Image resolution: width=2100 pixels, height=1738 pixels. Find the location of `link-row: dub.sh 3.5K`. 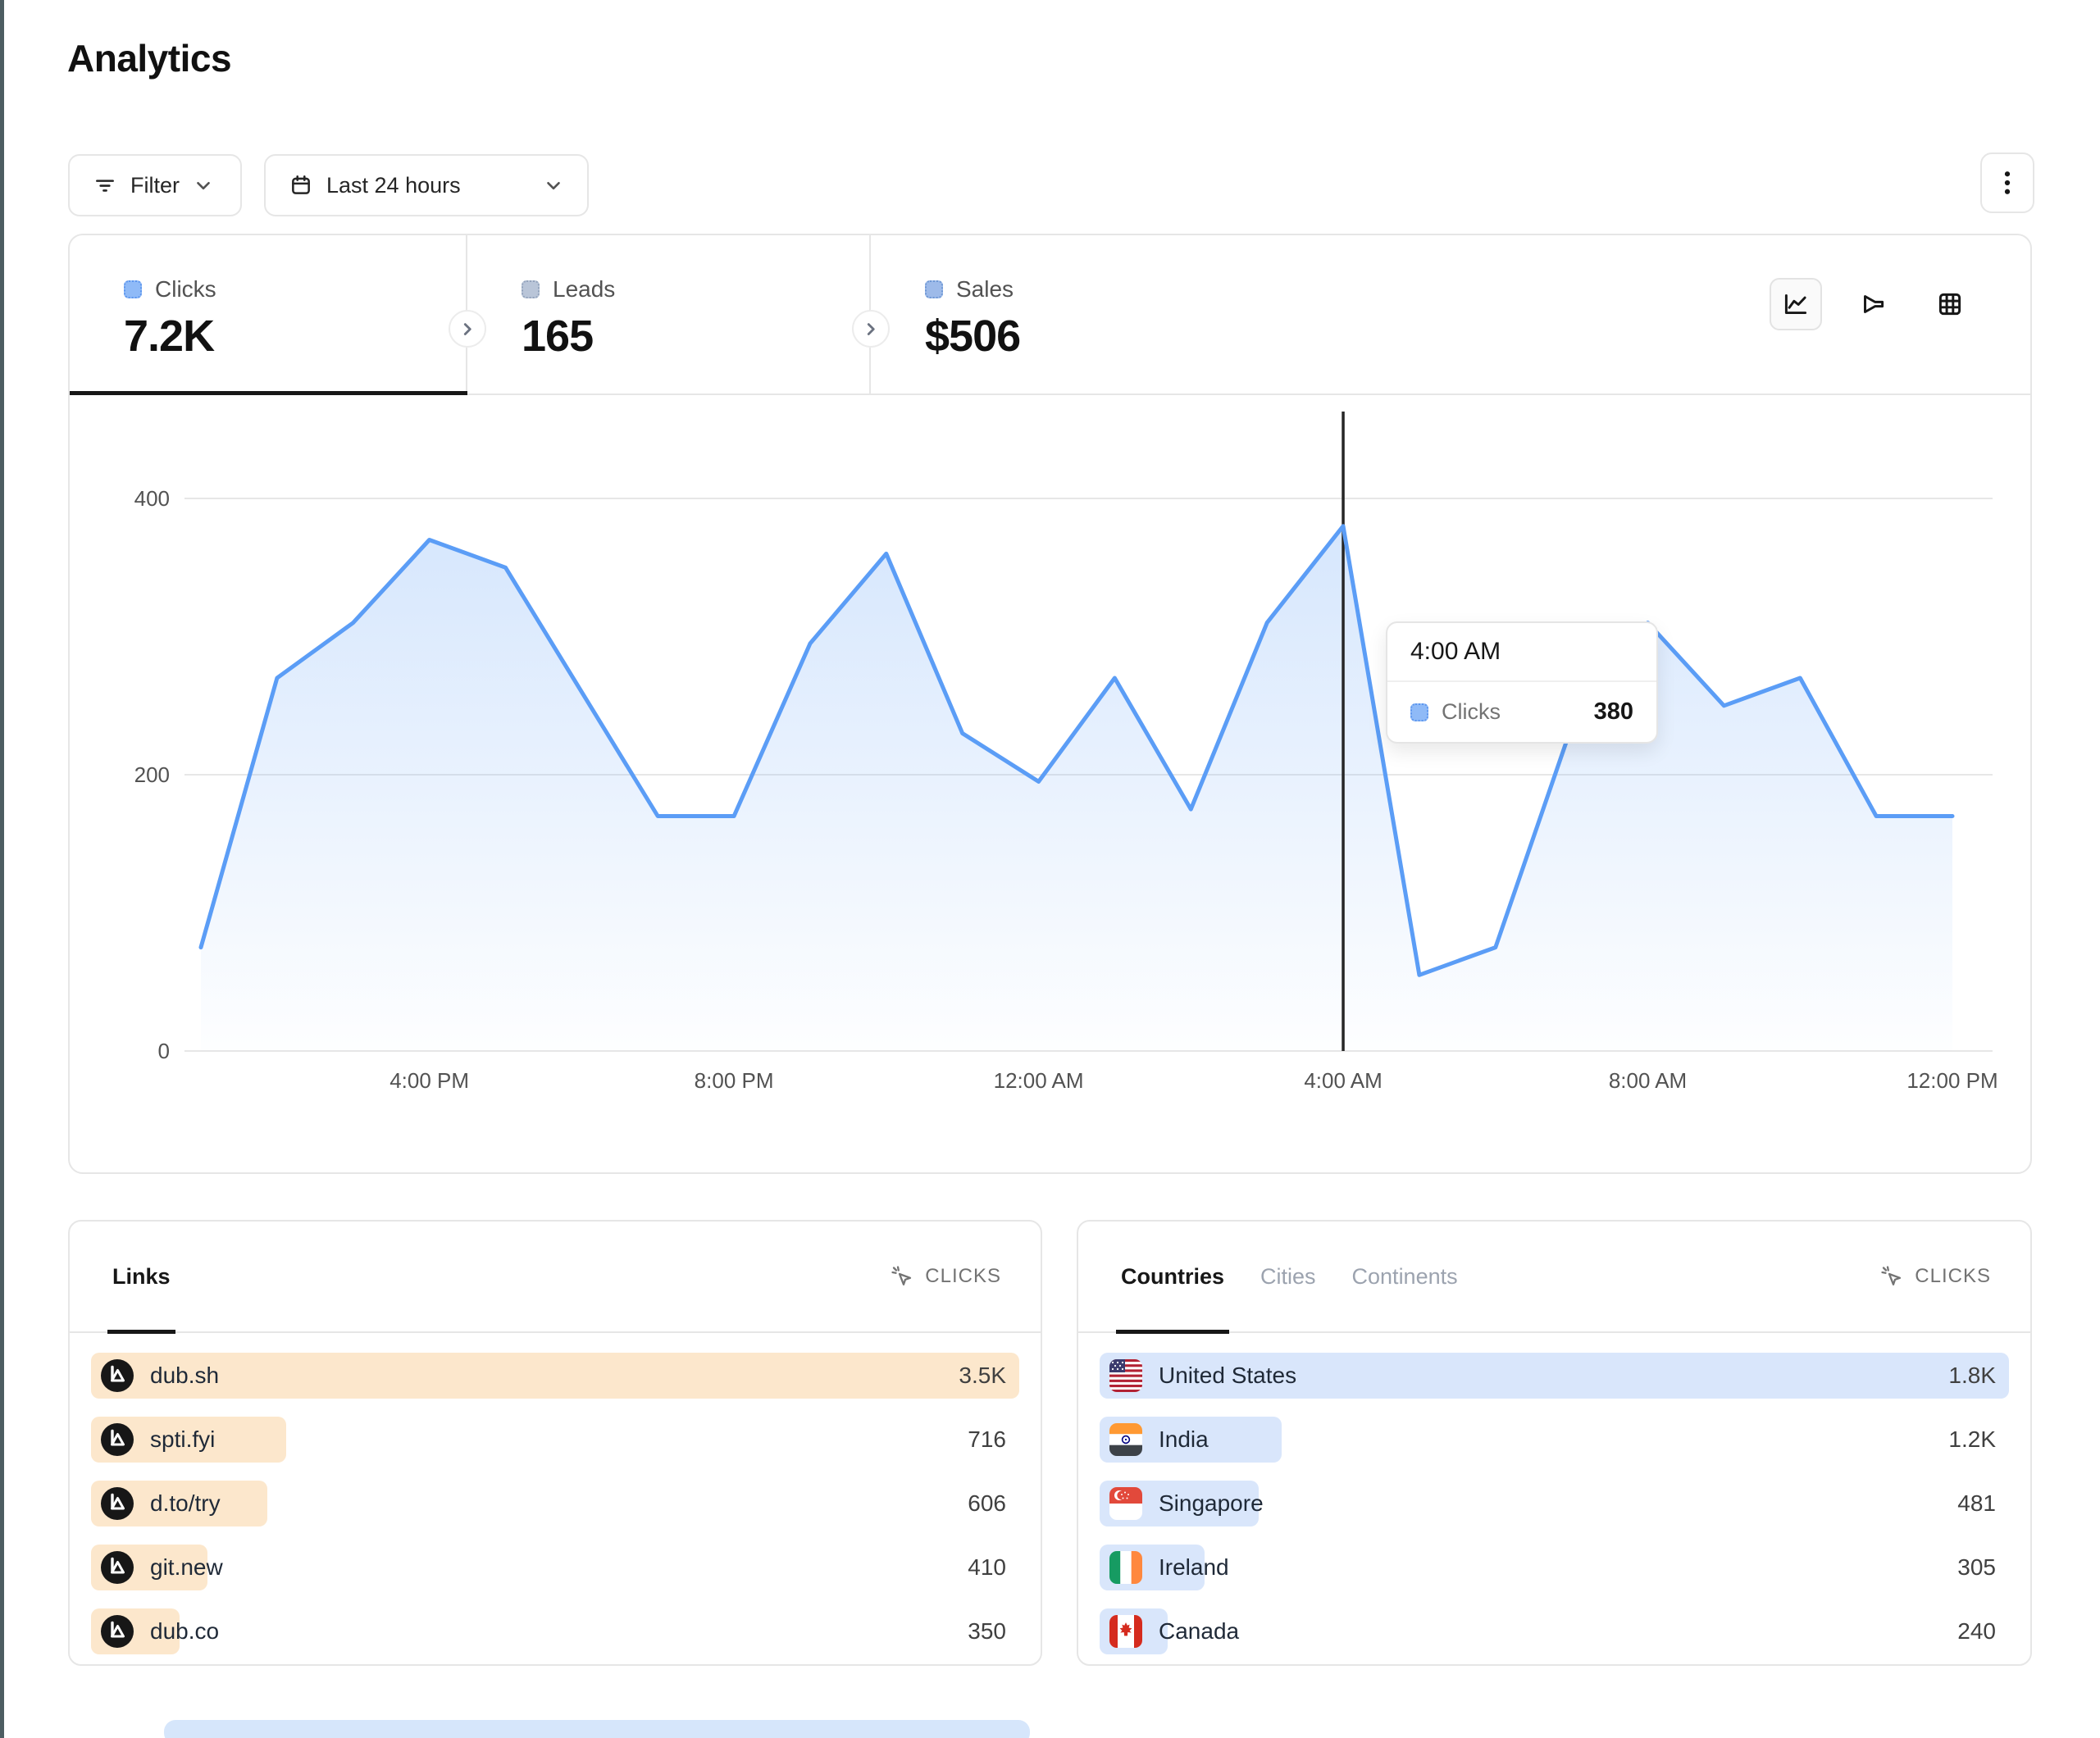

link-row: dub.sh 3.5K is located at coordinates (555, 1376).